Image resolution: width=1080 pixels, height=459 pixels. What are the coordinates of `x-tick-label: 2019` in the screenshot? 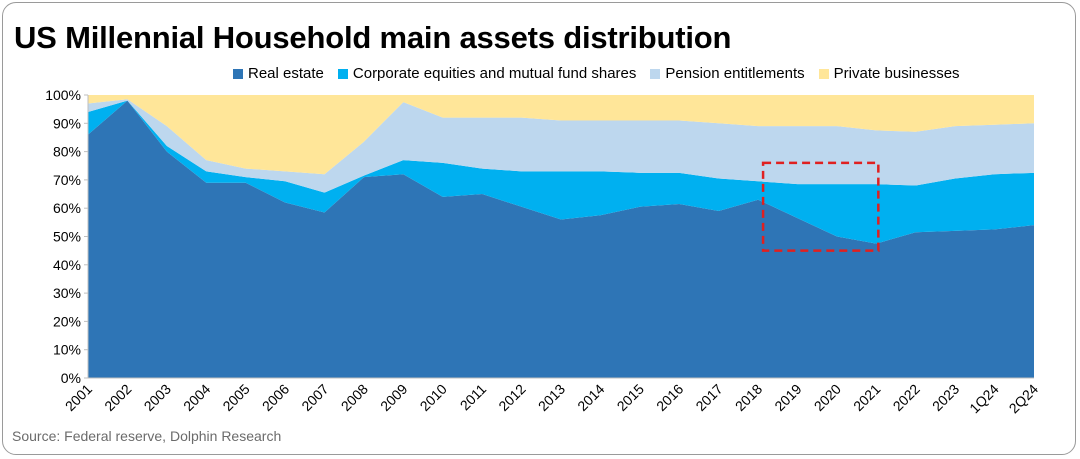 It's located at (787, 397).